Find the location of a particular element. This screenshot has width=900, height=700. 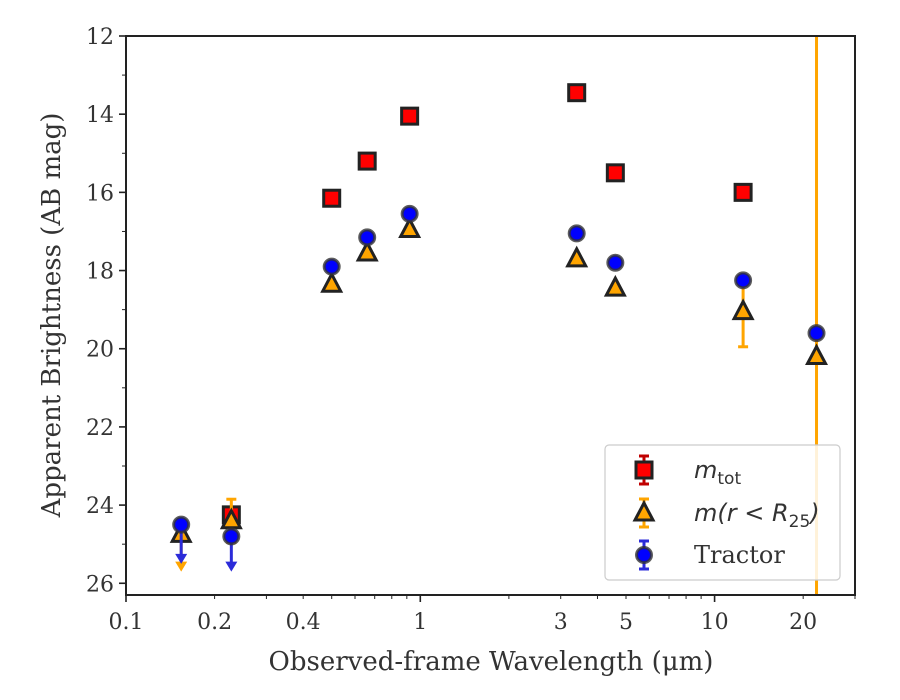

x-tick-label: 0.1 is located at coordinates (126, 622).